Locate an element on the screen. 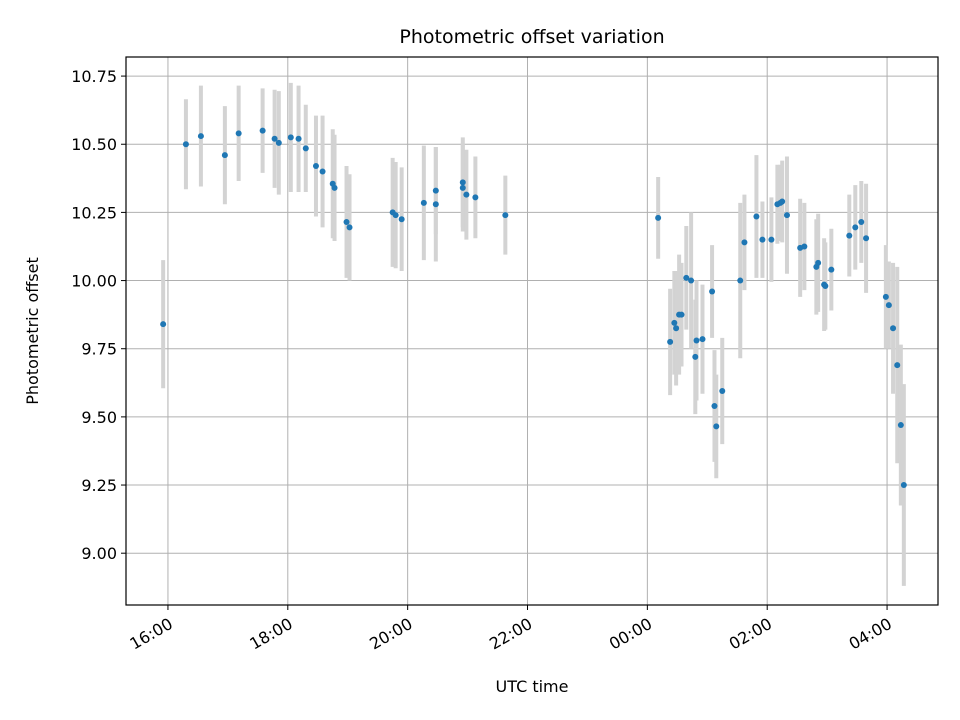 The image size is (960, 720). y-axis-label: Photometric offset is located at coordinates (32, 331).